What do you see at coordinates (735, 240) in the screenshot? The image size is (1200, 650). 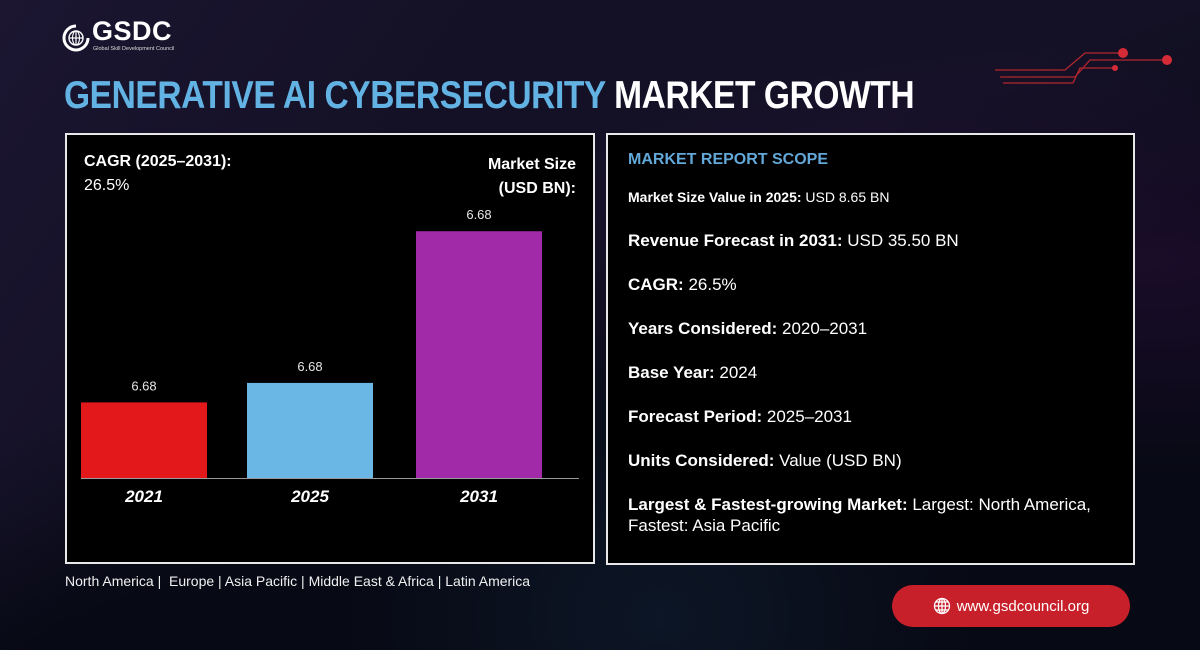 I see `scope-item-label: Revenue Forecast in 2031:` at bounding box center [735, 240].